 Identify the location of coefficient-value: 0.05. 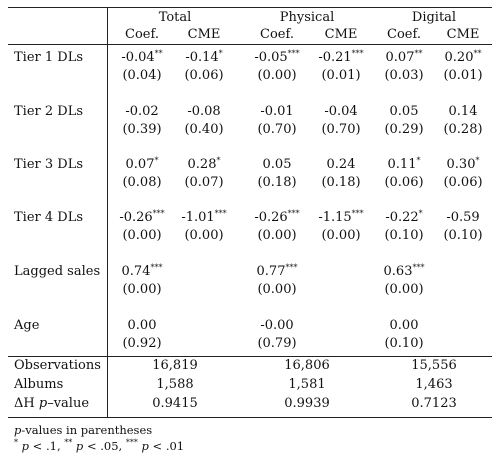
(277, 164).